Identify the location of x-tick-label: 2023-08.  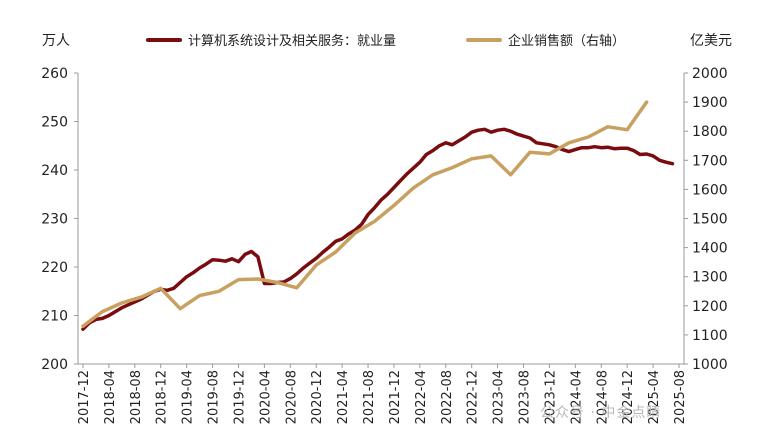
(525, 397).